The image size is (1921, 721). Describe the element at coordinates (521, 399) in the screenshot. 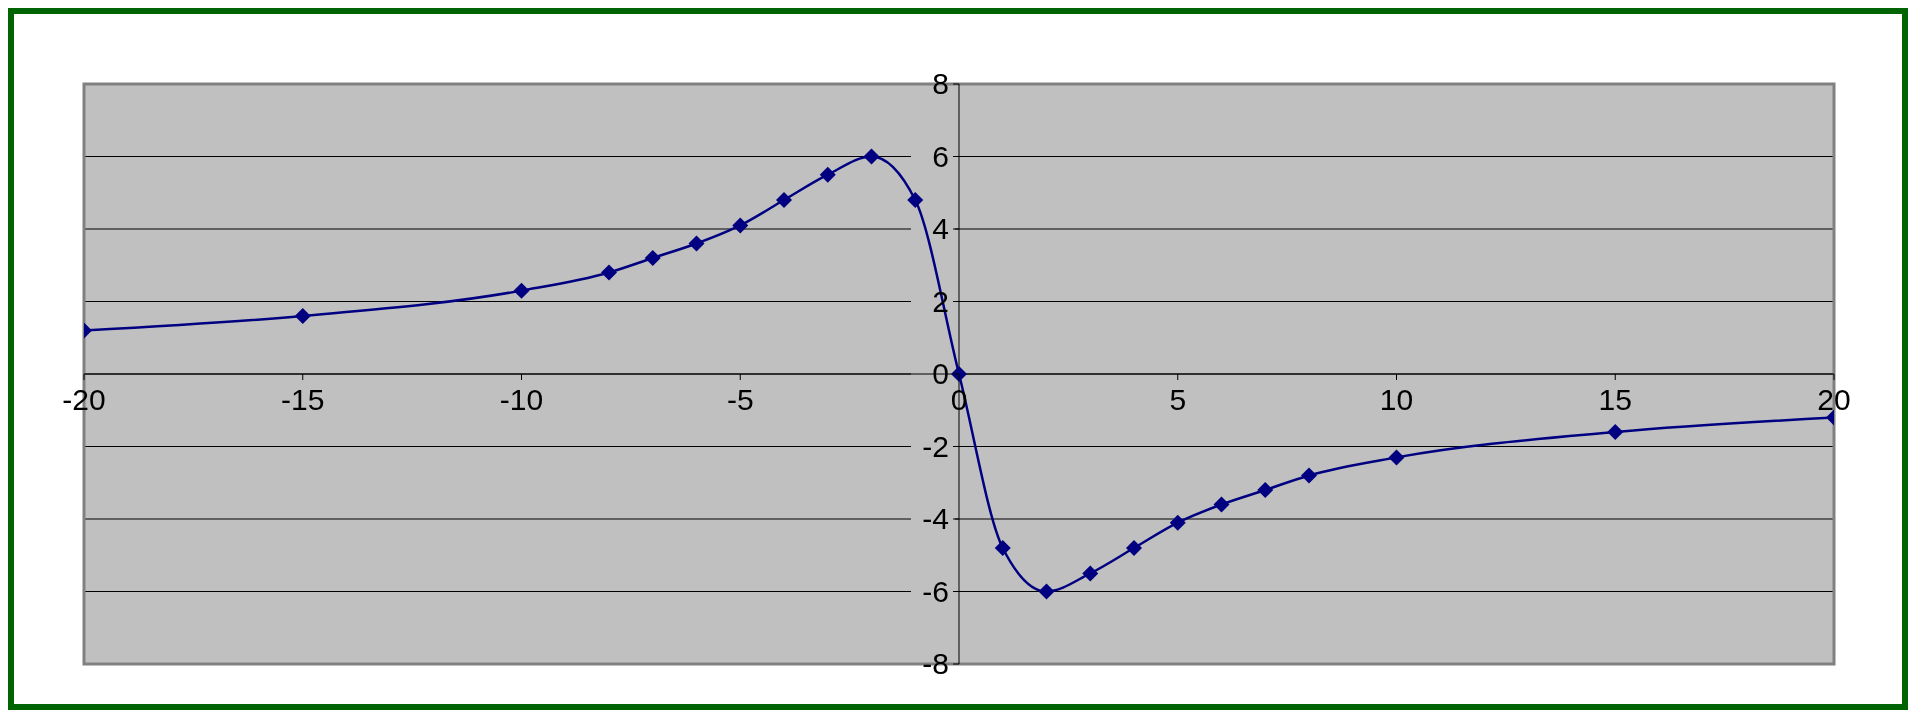

I see `x-tick-label: -10` at that location.